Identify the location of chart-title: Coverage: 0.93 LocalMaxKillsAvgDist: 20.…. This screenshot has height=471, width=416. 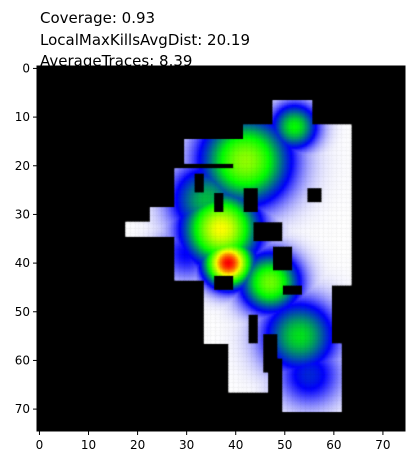
(145, 39).